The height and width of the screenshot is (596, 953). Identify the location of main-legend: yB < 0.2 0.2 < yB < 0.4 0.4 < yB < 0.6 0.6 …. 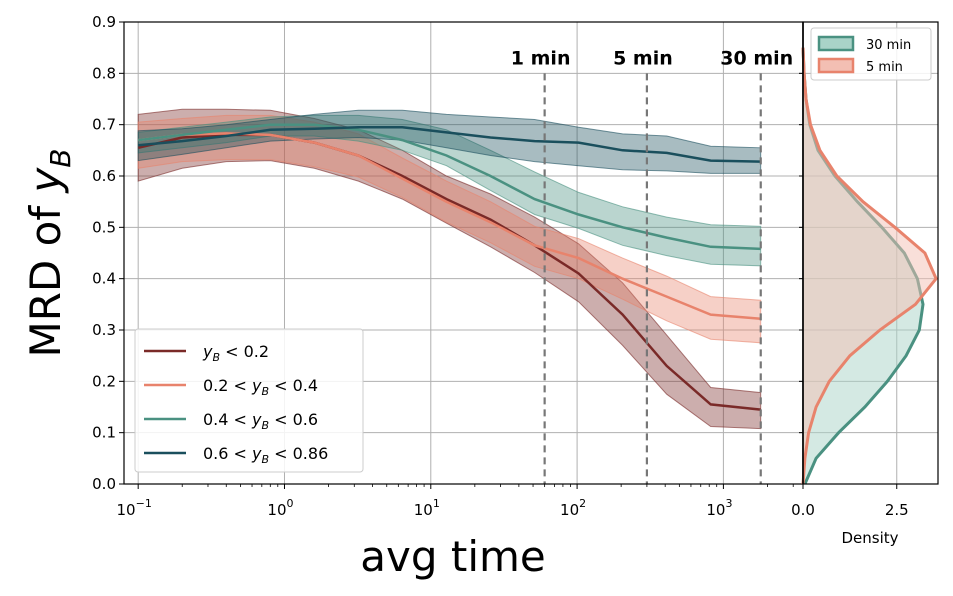
(249, 400).